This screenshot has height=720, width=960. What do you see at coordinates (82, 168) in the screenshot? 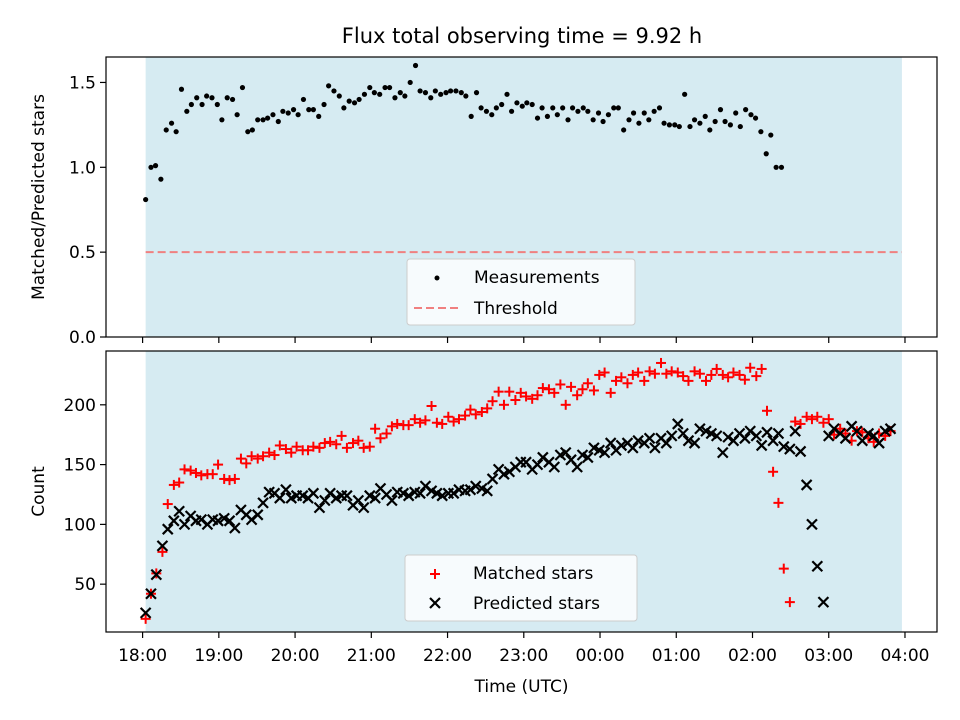
I see `top-y-tick-label: 1.0` at bounding box center [82, 168].